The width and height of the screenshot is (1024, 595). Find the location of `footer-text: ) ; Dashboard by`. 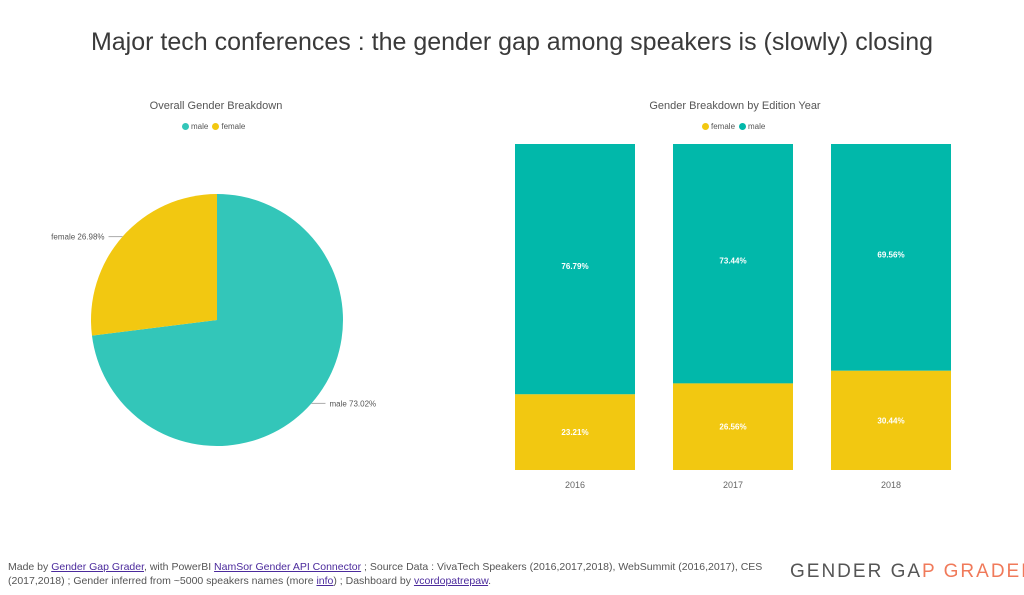

footer-text: ) ; Dashboard by is located at coordinates (373, 581).